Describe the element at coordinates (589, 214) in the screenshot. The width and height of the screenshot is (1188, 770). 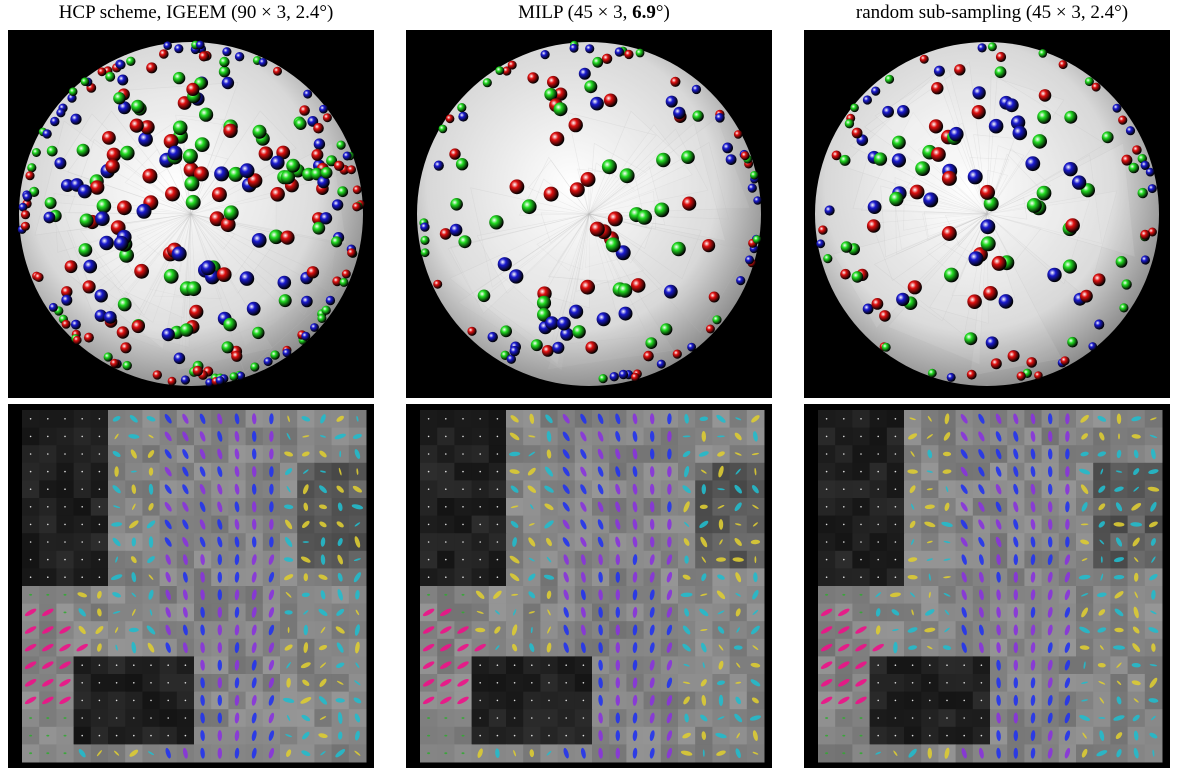
I see `sphere-surface` at that location.